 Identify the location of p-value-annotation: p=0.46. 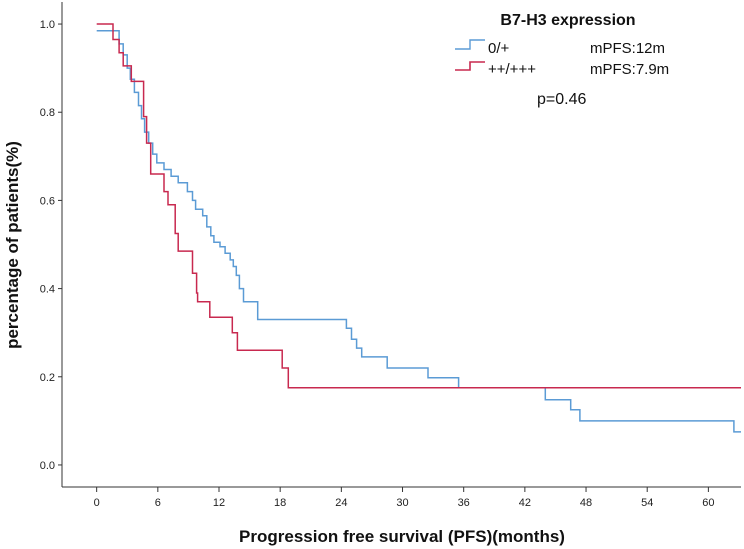
(561, 99).